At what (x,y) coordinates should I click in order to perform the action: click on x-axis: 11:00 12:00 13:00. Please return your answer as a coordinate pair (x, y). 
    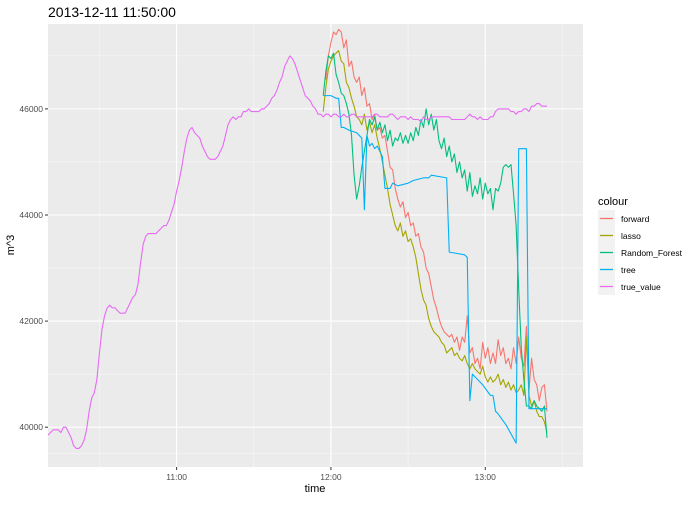
    Looking at the image, I should click on (331, 474).